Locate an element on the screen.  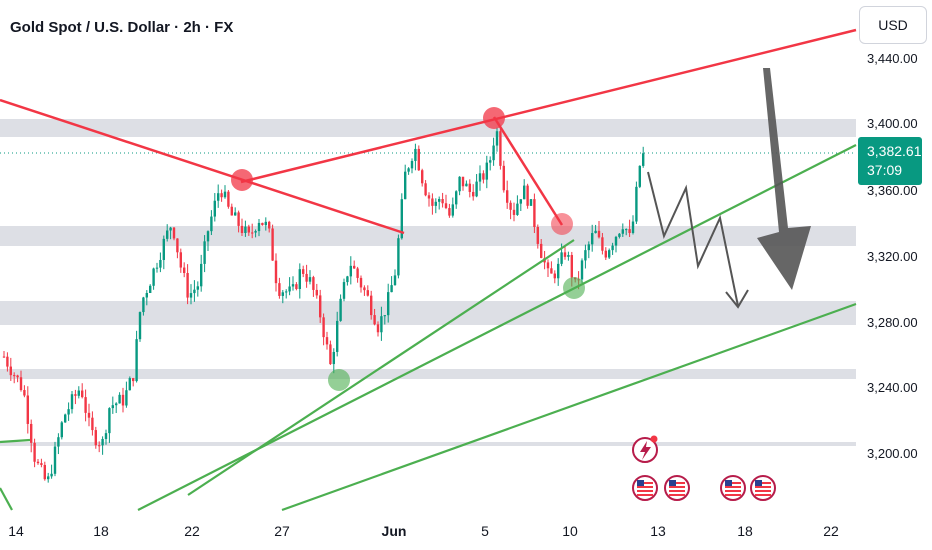
date-tick-label: 10 is located at coordinates (570, 531).